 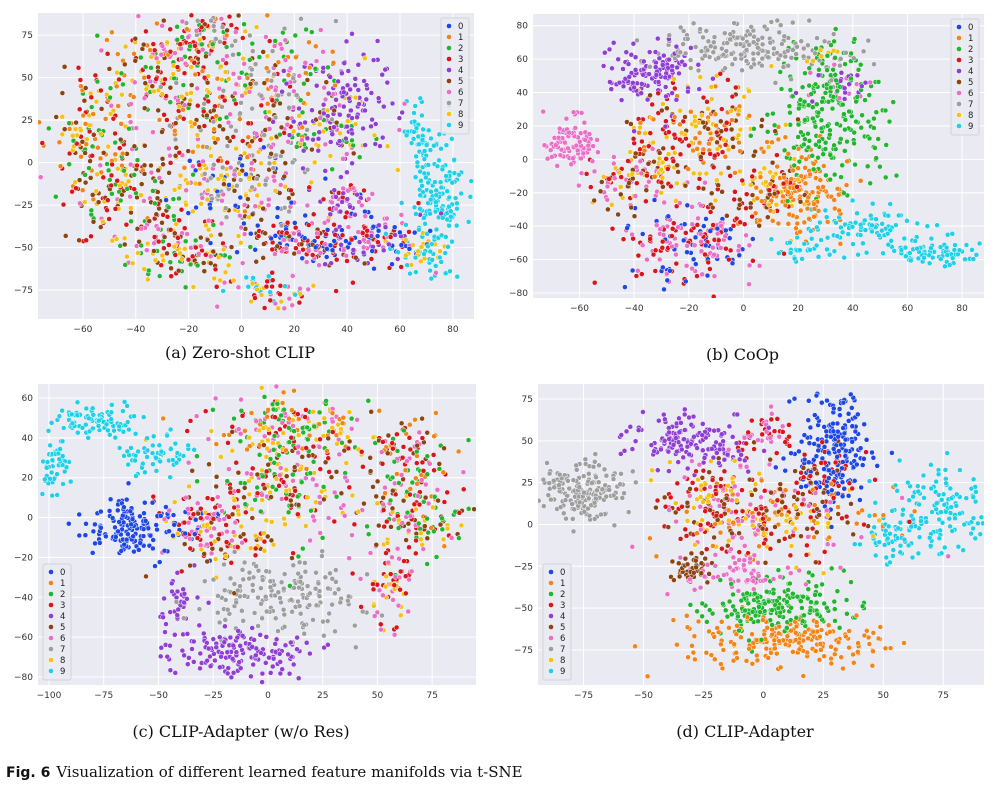 What do you see at coordinates (213, 696) in the screenshot?
I see `x-tick-label: −25` at bounding box center [213, 696].